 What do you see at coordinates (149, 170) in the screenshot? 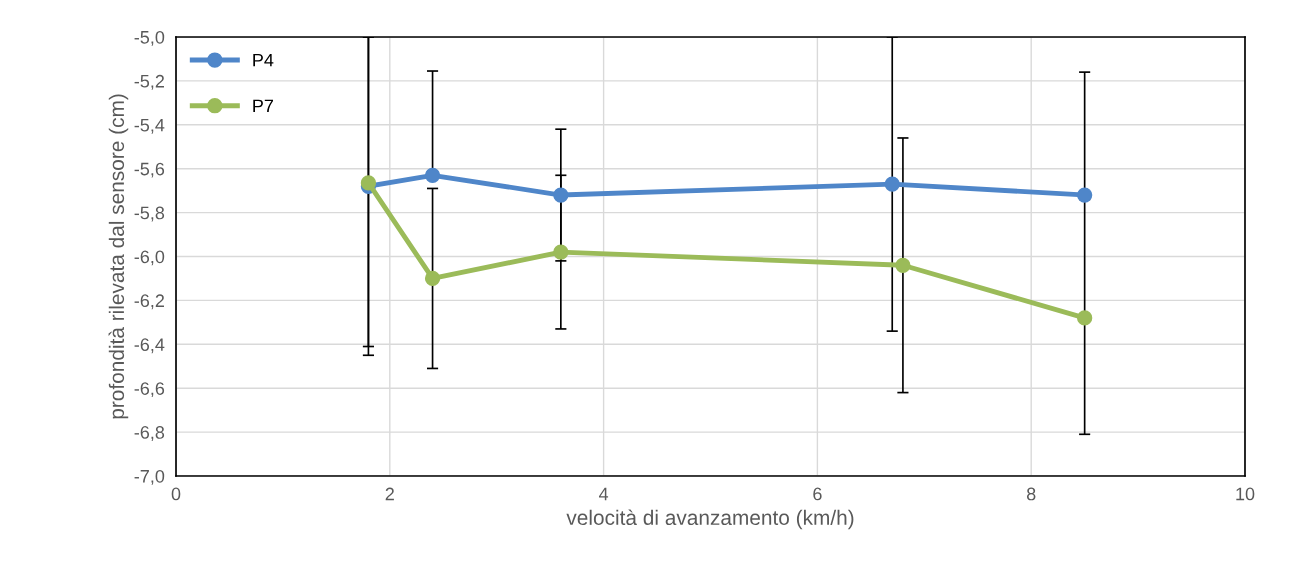
I see `y-tick-label: -5,6` at bounding box center [149, 170].